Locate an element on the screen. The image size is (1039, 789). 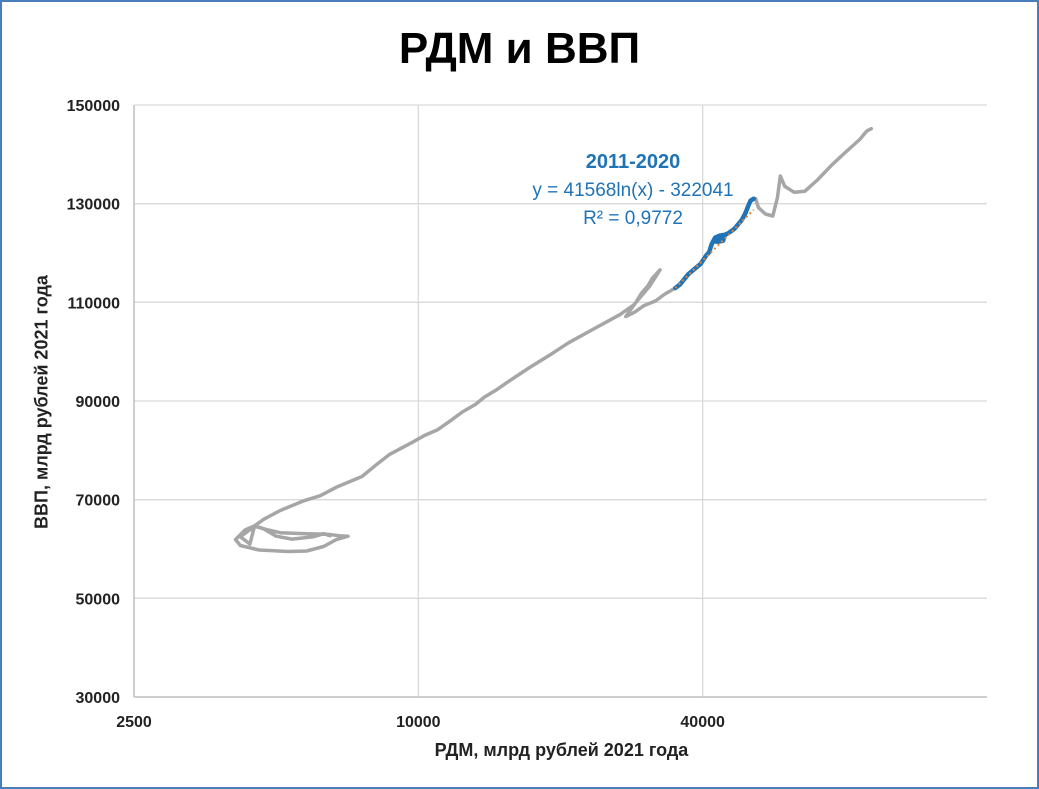
annotation-r-squared: R² = 0,9772 is located at coordinates (633, 218).